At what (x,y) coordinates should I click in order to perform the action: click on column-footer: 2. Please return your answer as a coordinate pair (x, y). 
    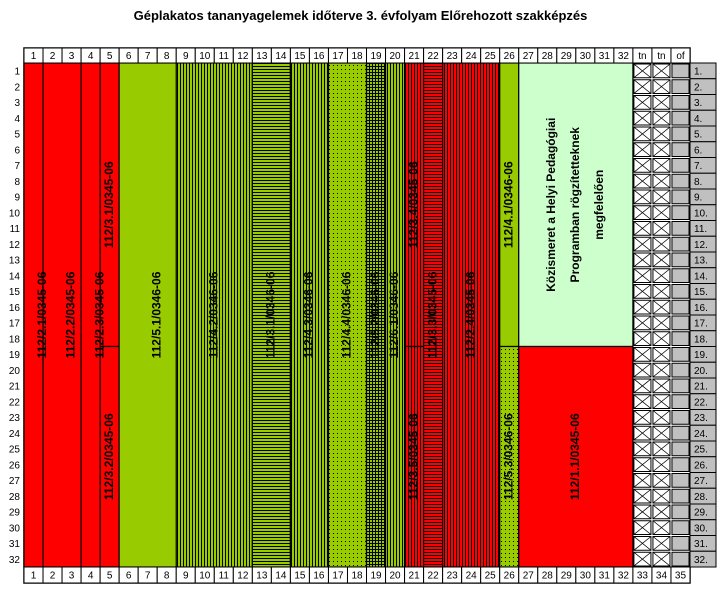
    Looking at the image, I should click on (53, 576).